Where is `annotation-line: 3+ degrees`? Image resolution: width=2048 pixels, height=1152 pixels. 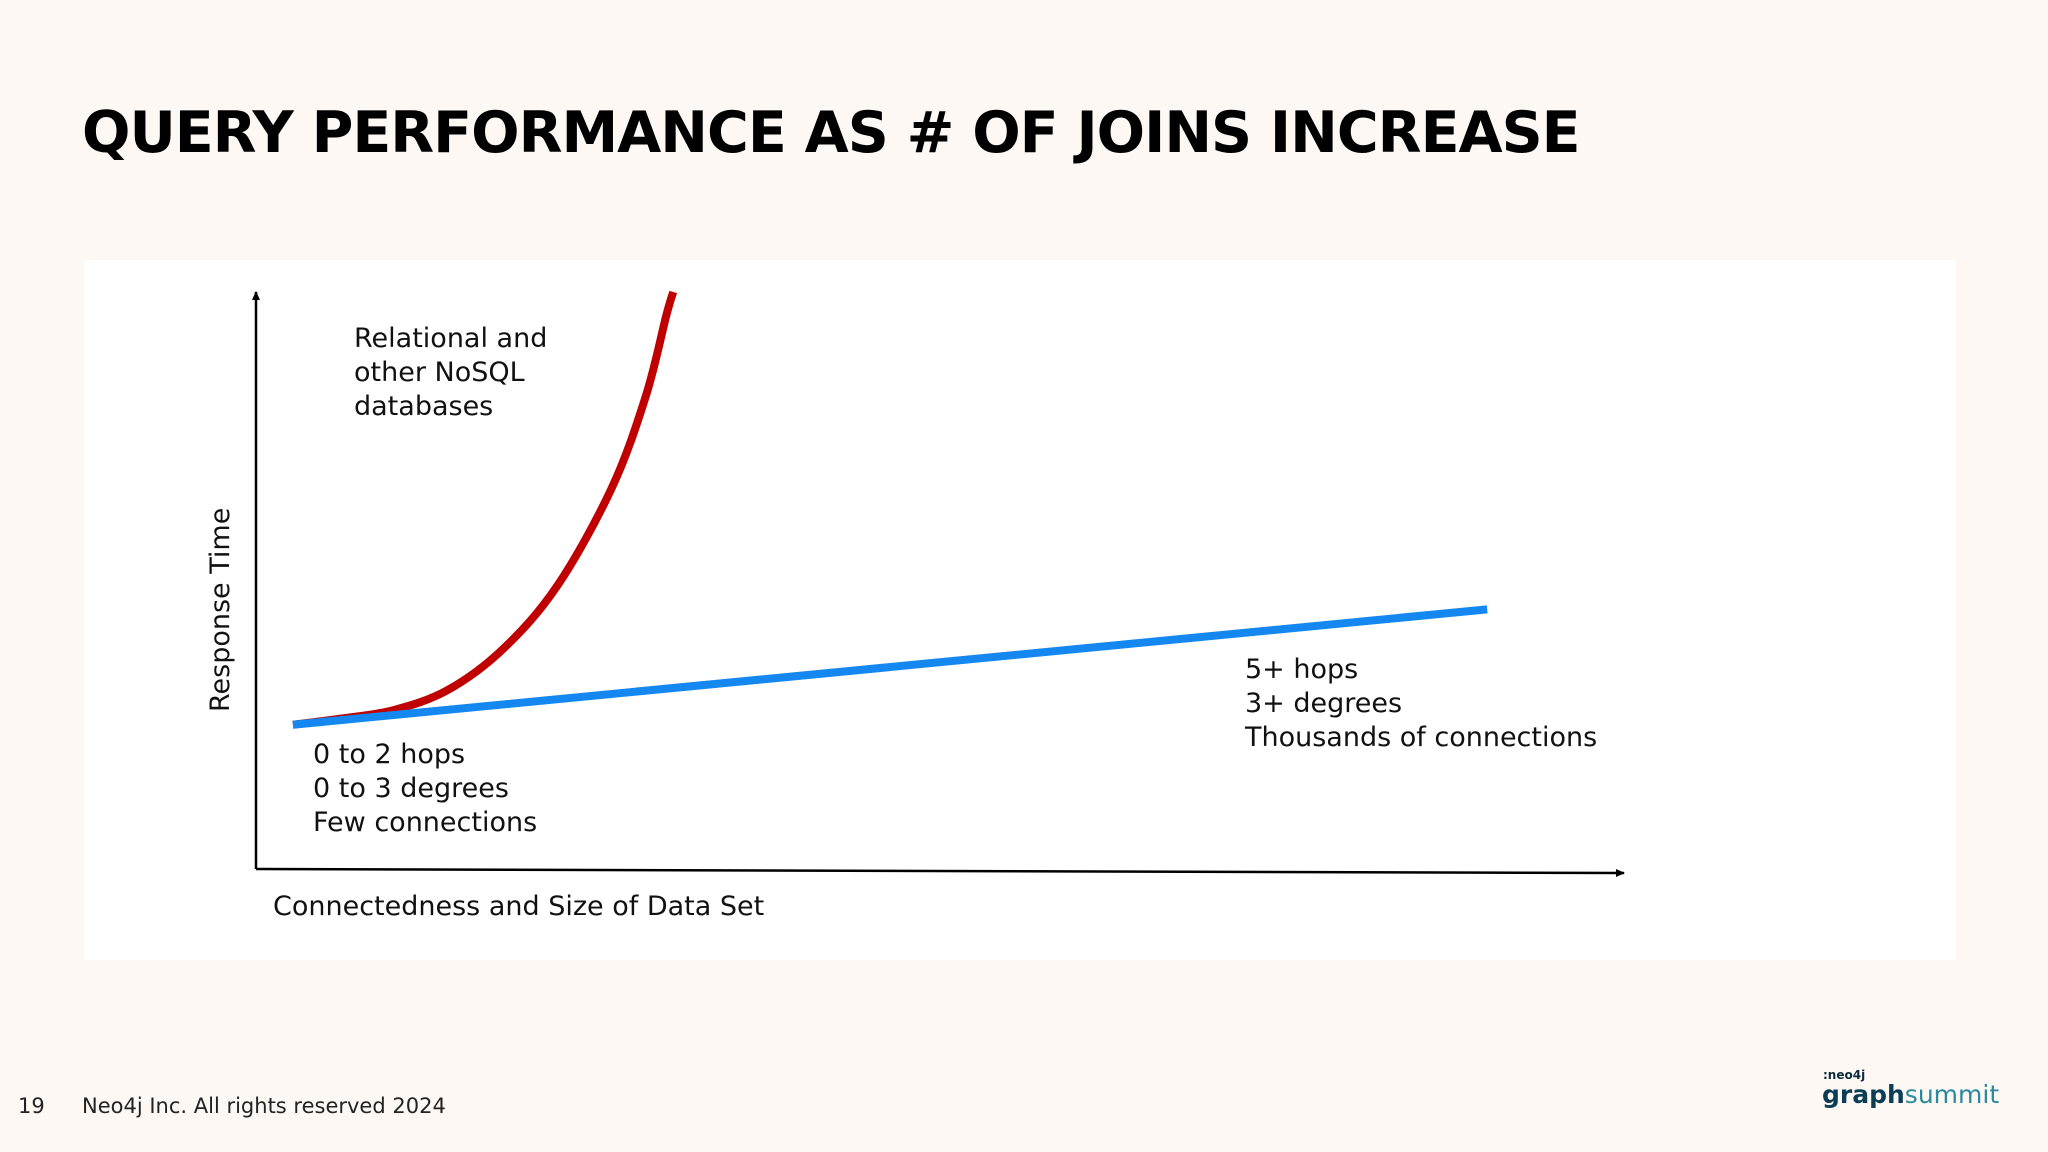
annotation-line: 3+ degrees is located at coordinates (1323, 703).